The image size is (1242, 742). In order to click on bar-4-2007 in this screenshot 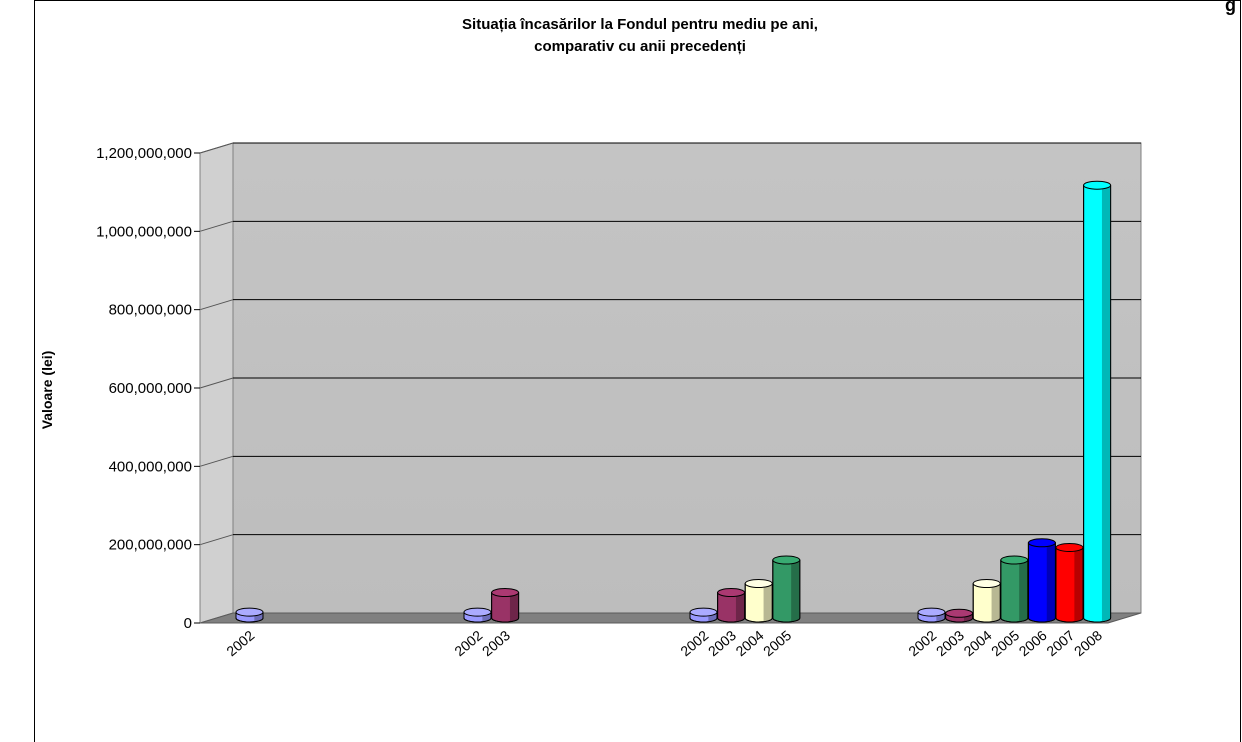, I will do `click(1069, 583)`.